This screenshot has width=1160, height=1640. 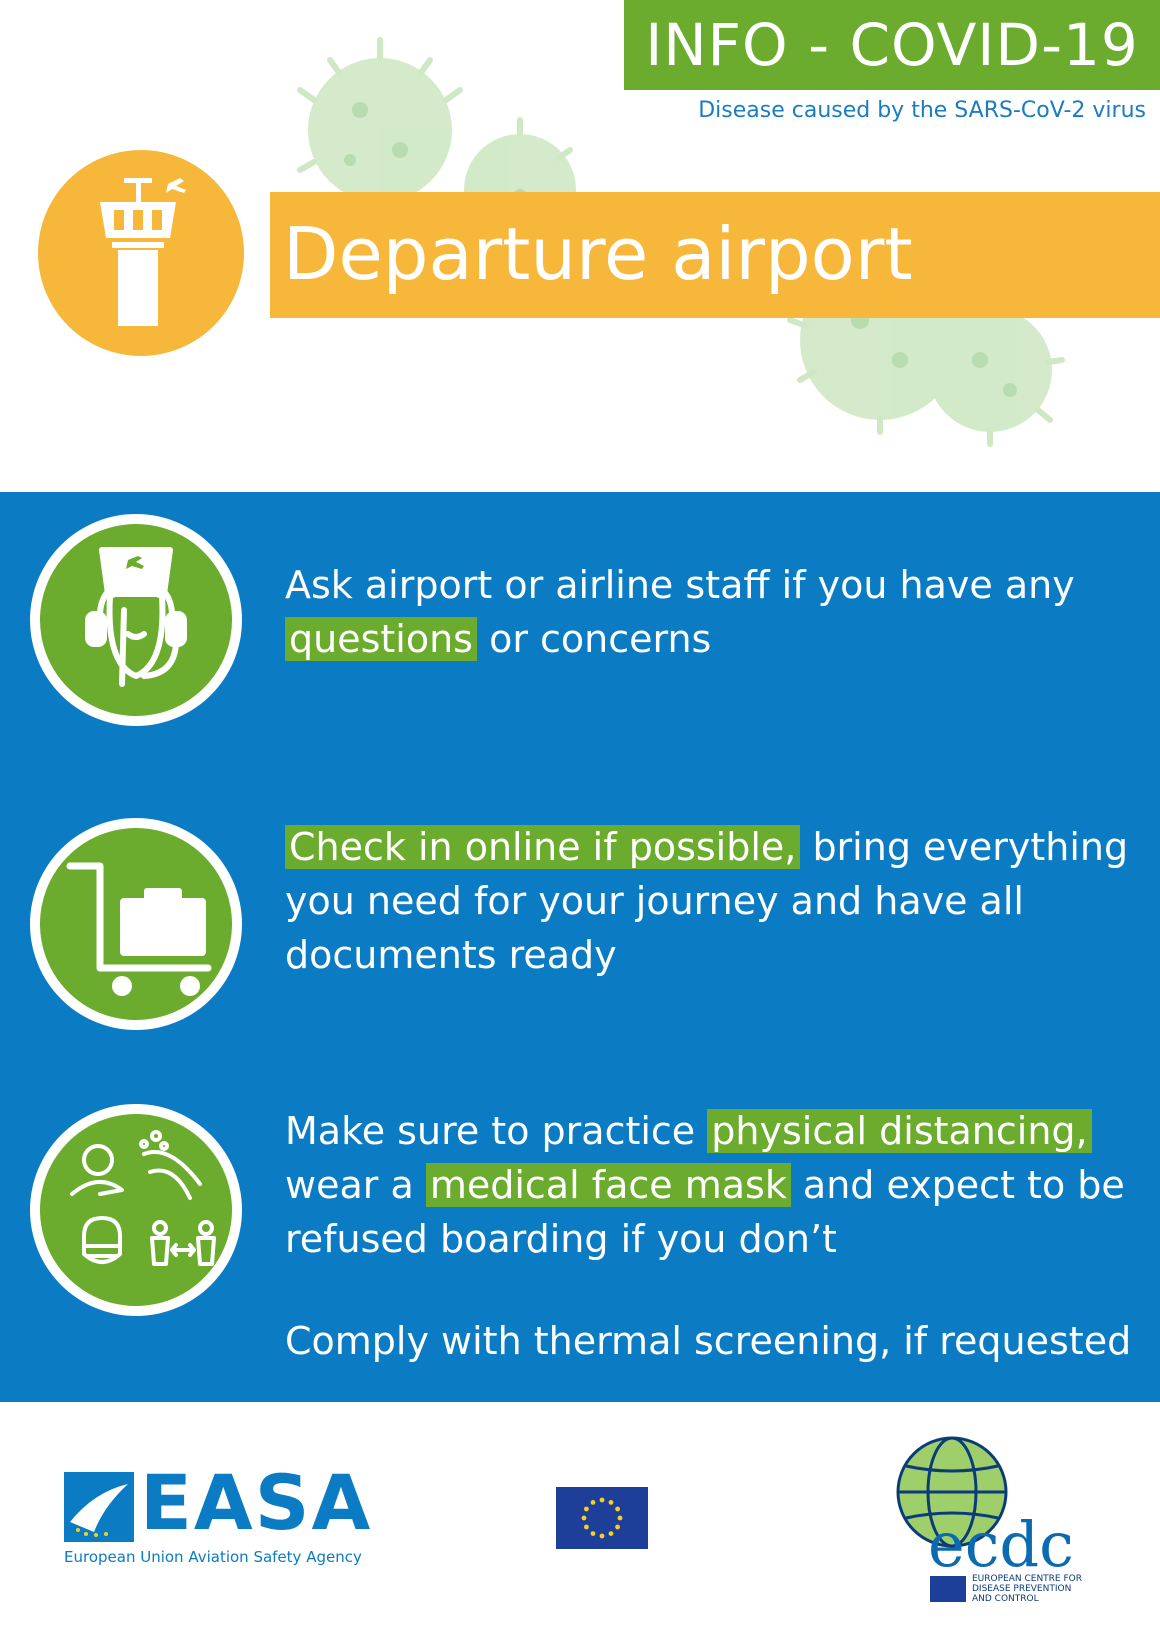 What do you see at coordinates (948, 1589) in the screenshot?
I see `ecdc-eu-flag` at bounding box center [948, 1589].